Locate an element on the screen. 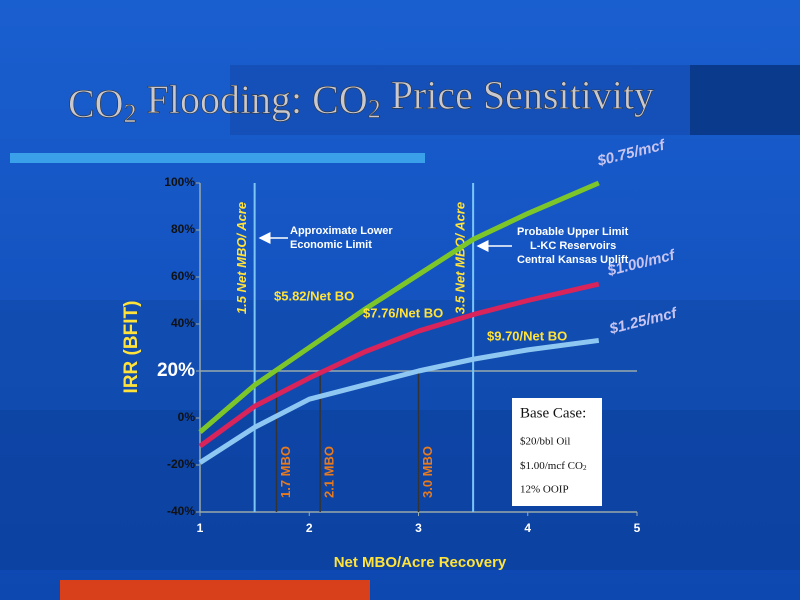  annotation: Economic Limit is located at coordinates (331, 245).